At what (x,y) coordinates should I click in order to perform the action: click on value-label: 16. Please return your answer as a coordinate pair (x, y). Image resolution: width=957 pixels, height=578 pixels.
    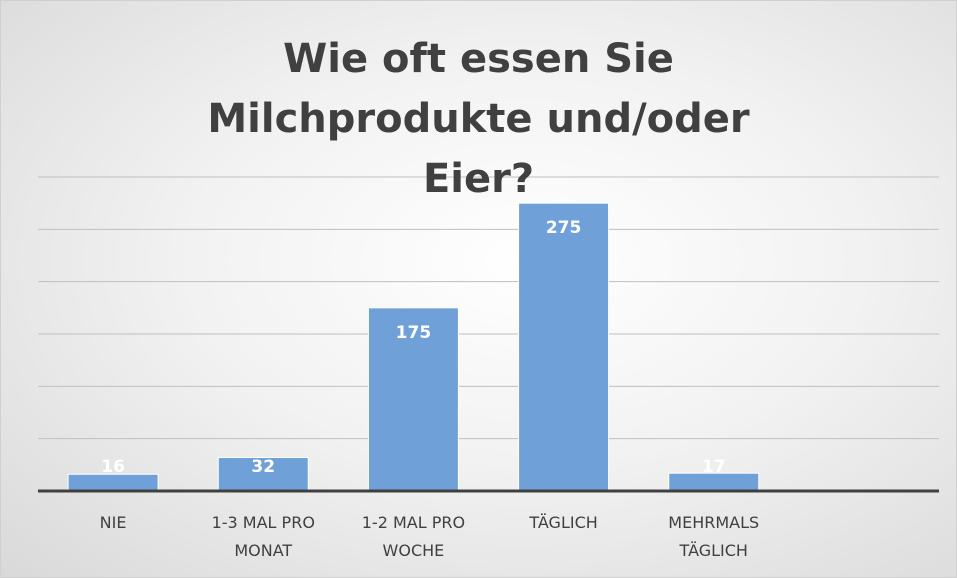
    Looking at the image, I should click on (113, 467).